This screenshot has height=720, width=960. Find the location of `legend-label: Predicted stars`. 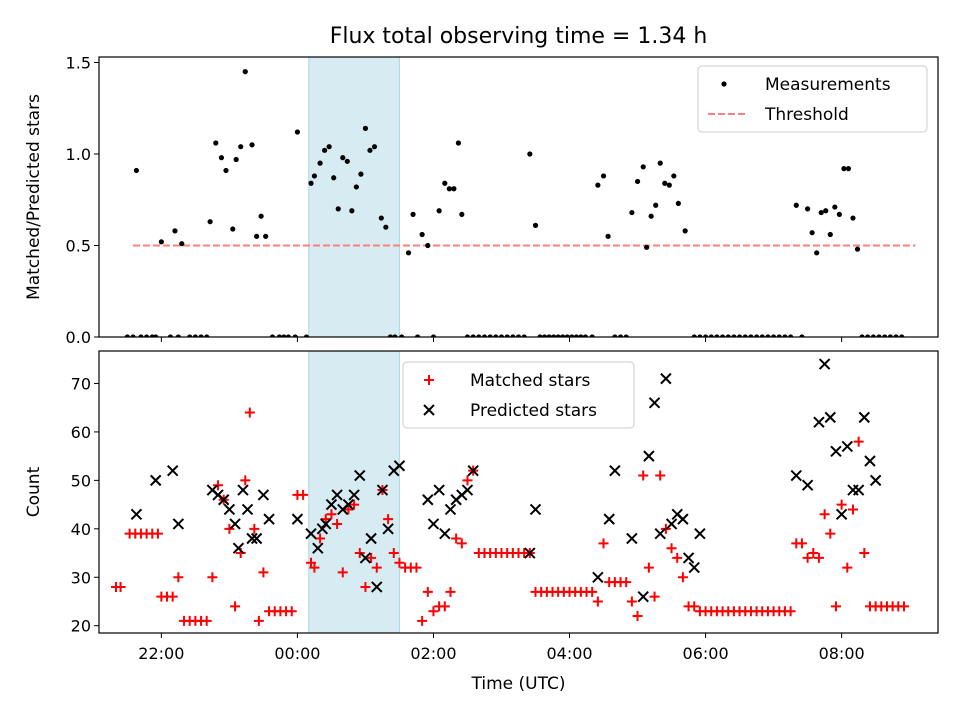

legend-label: Predicted stars is located at coordinates (533, 411).